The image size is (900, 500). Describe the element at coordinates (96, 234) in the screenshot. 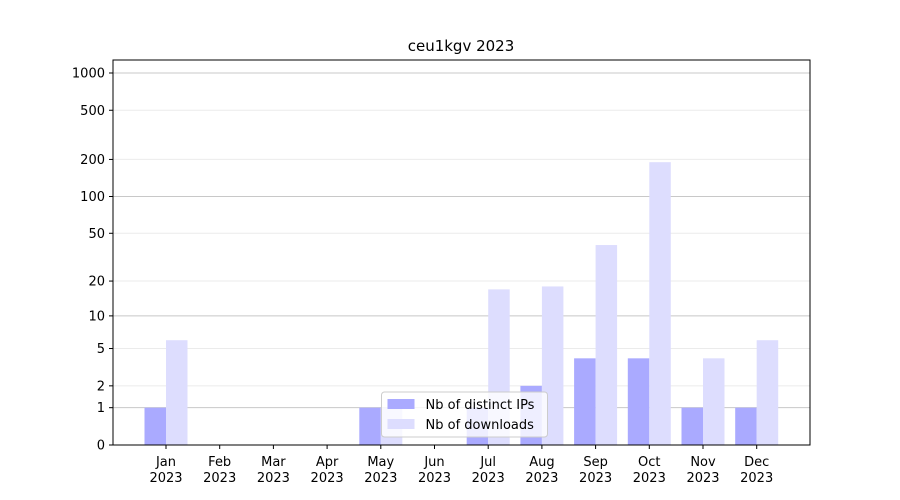

I see `y-tick-label: 50` at that location.